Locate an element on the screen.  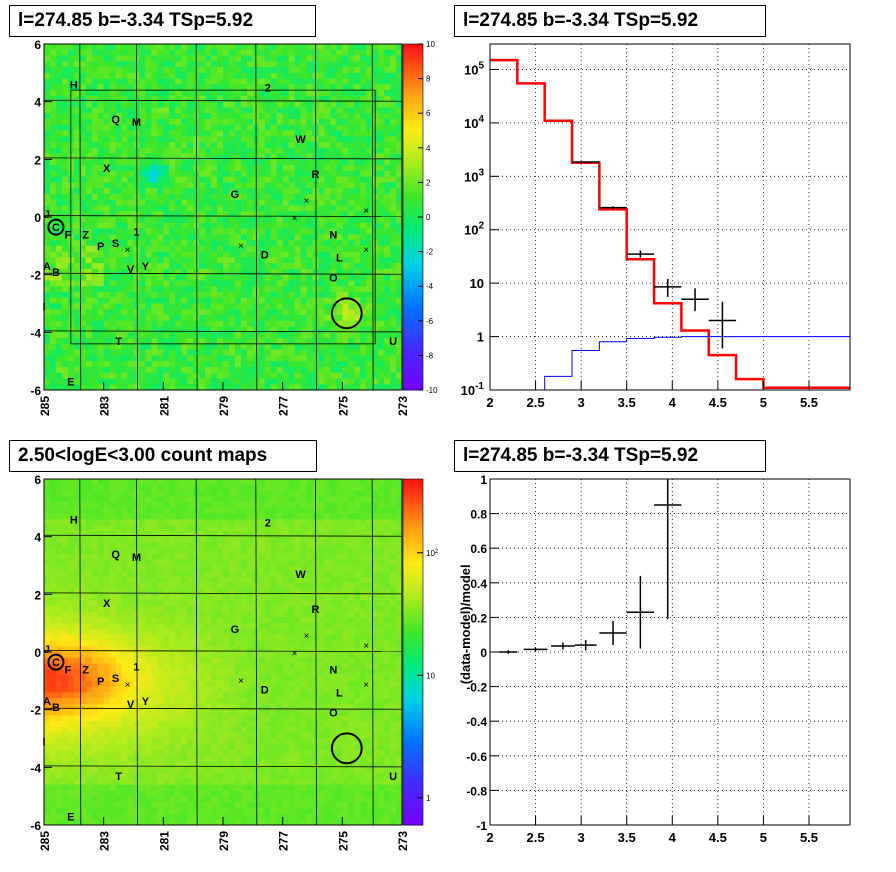
colorbar-segment is located at coordinates (413, 291).